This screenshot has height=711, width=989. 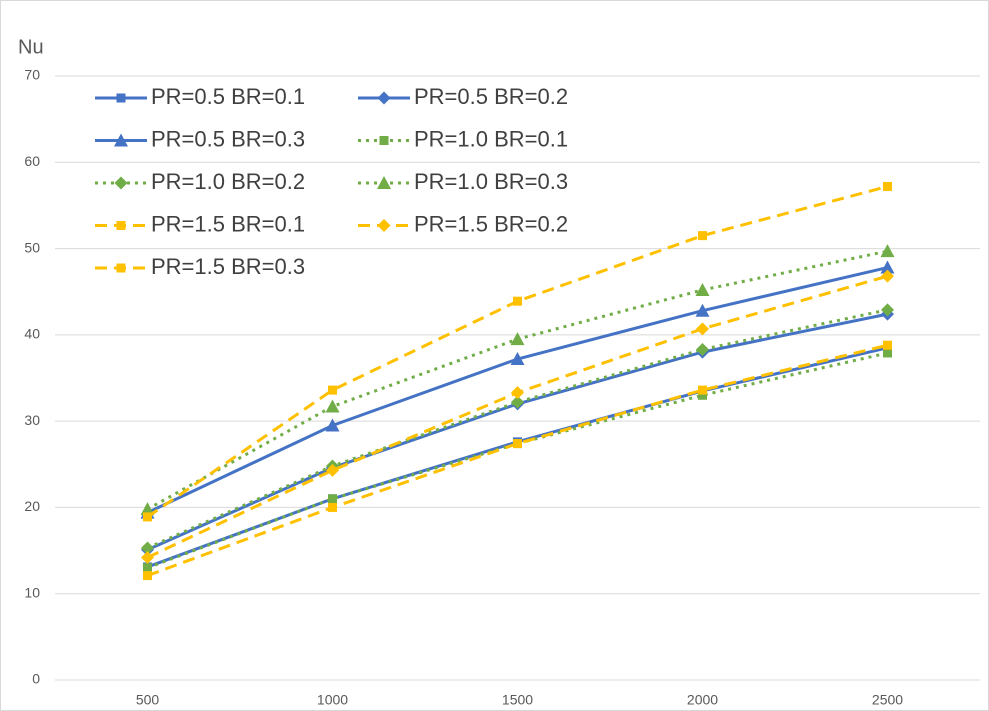 What do you see at coordinates (36, 679) in the screenshot?
I see `y-tick-label: 0` at bounding box center [36, 679].